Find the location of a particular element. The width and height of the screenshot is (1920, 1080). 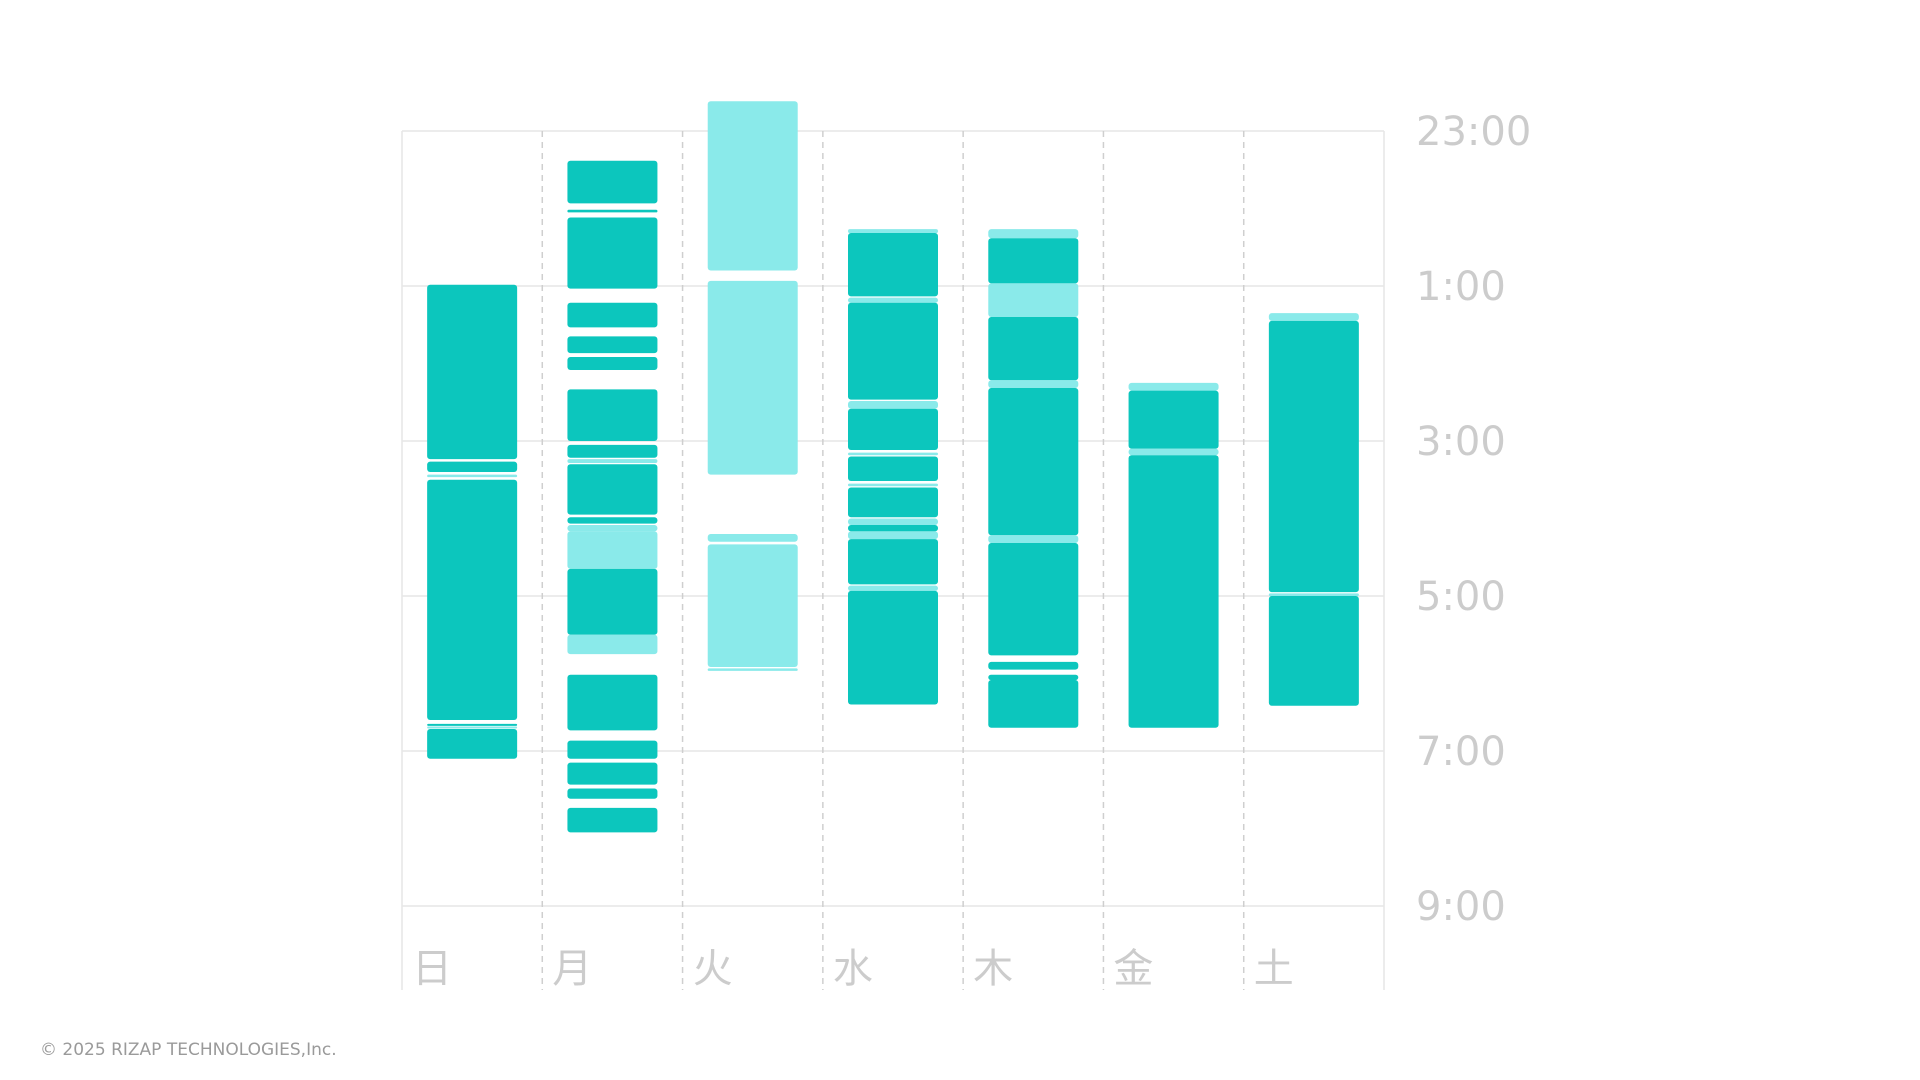

x-tick-label: 日 is located at coordinates (432, 969).